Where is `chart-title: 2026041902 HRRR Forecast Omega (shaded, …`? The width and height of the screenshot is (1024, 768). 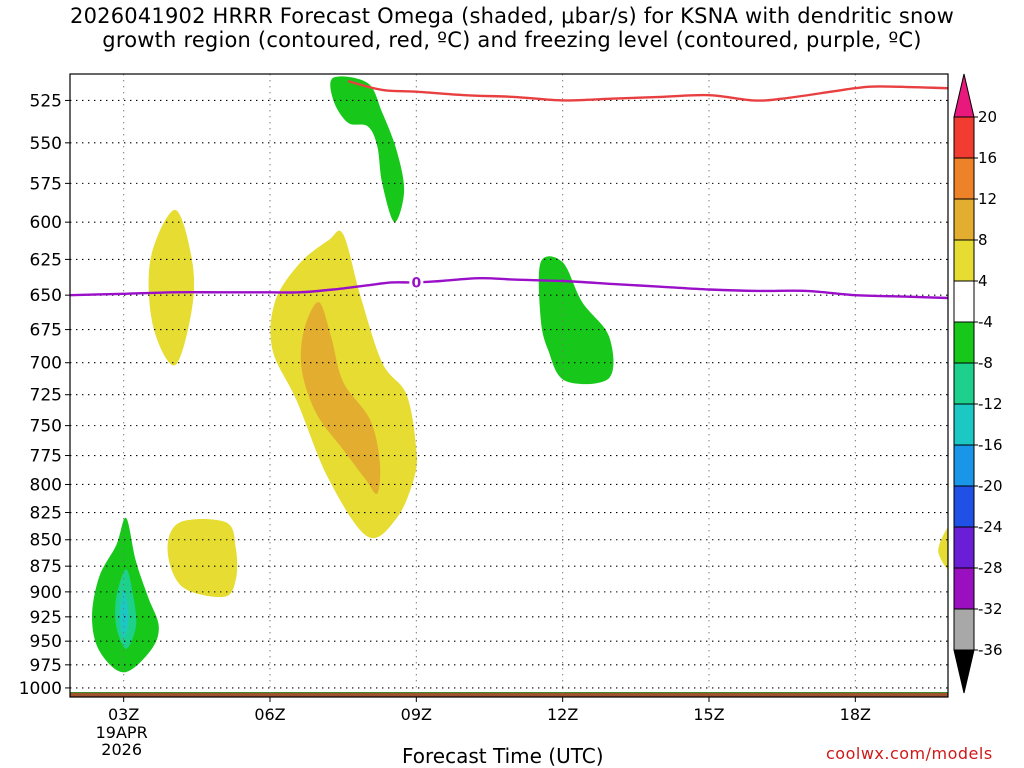
chart-title: 2026041902 HRRR Forecast Omega (shaded, … is located at coordinates (512, 28).